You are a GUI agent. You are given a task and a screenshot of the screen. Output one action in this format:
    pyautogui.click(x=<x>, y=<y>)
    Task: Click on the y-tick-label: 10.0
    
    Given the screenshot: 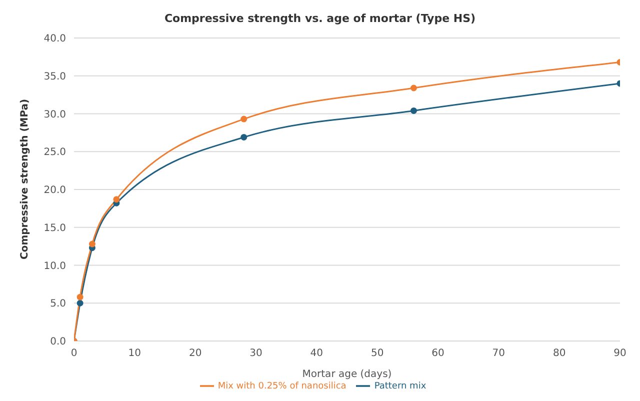 What is the action you would take?
    pyautogui.click(x=55, y=266)
    